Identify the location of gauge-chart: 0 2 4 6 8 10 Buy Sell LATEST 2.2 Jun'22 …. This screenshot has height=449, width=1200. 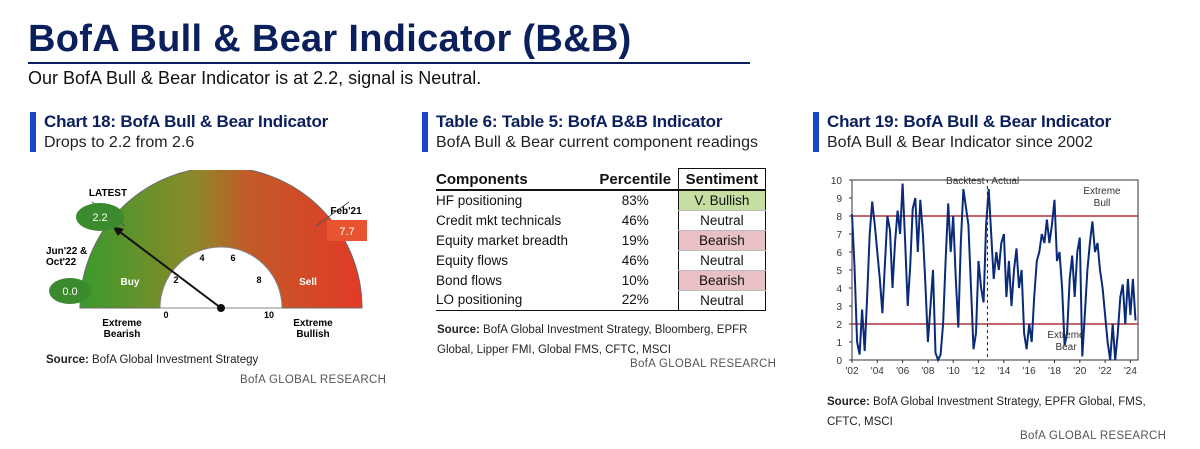
(206, 255).